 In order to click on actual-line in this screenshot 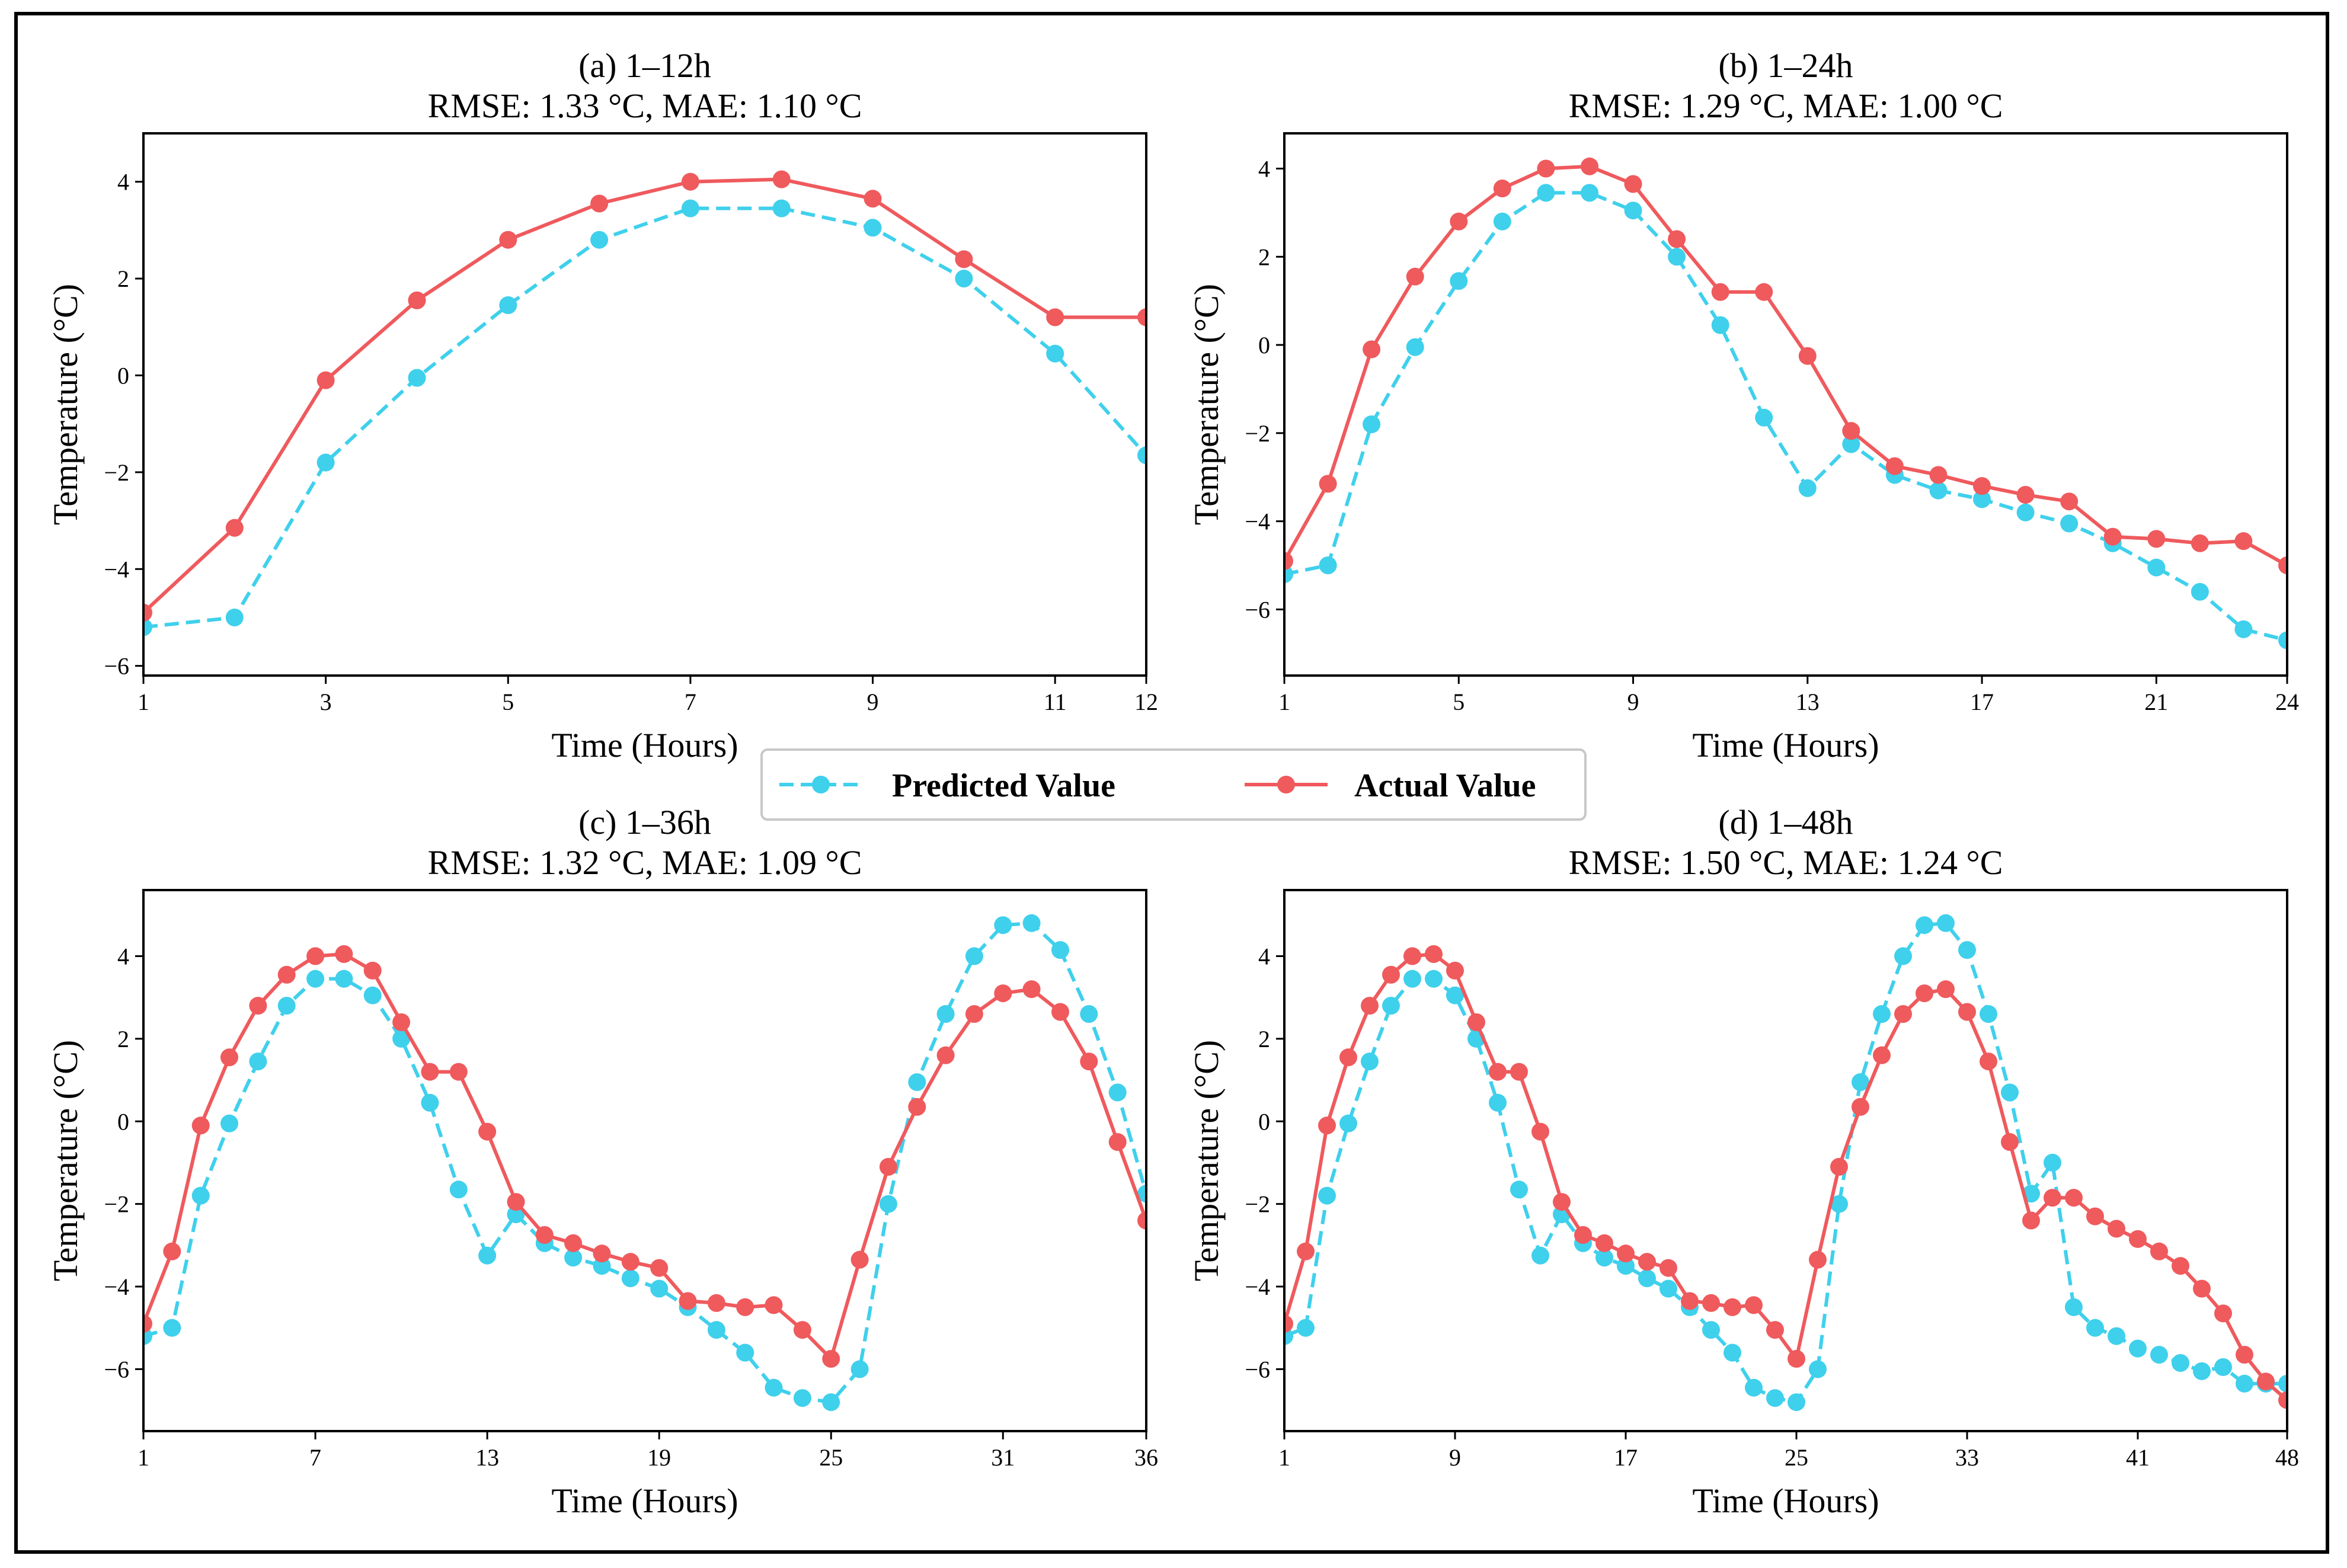, I will do `click(1785, 365)`.